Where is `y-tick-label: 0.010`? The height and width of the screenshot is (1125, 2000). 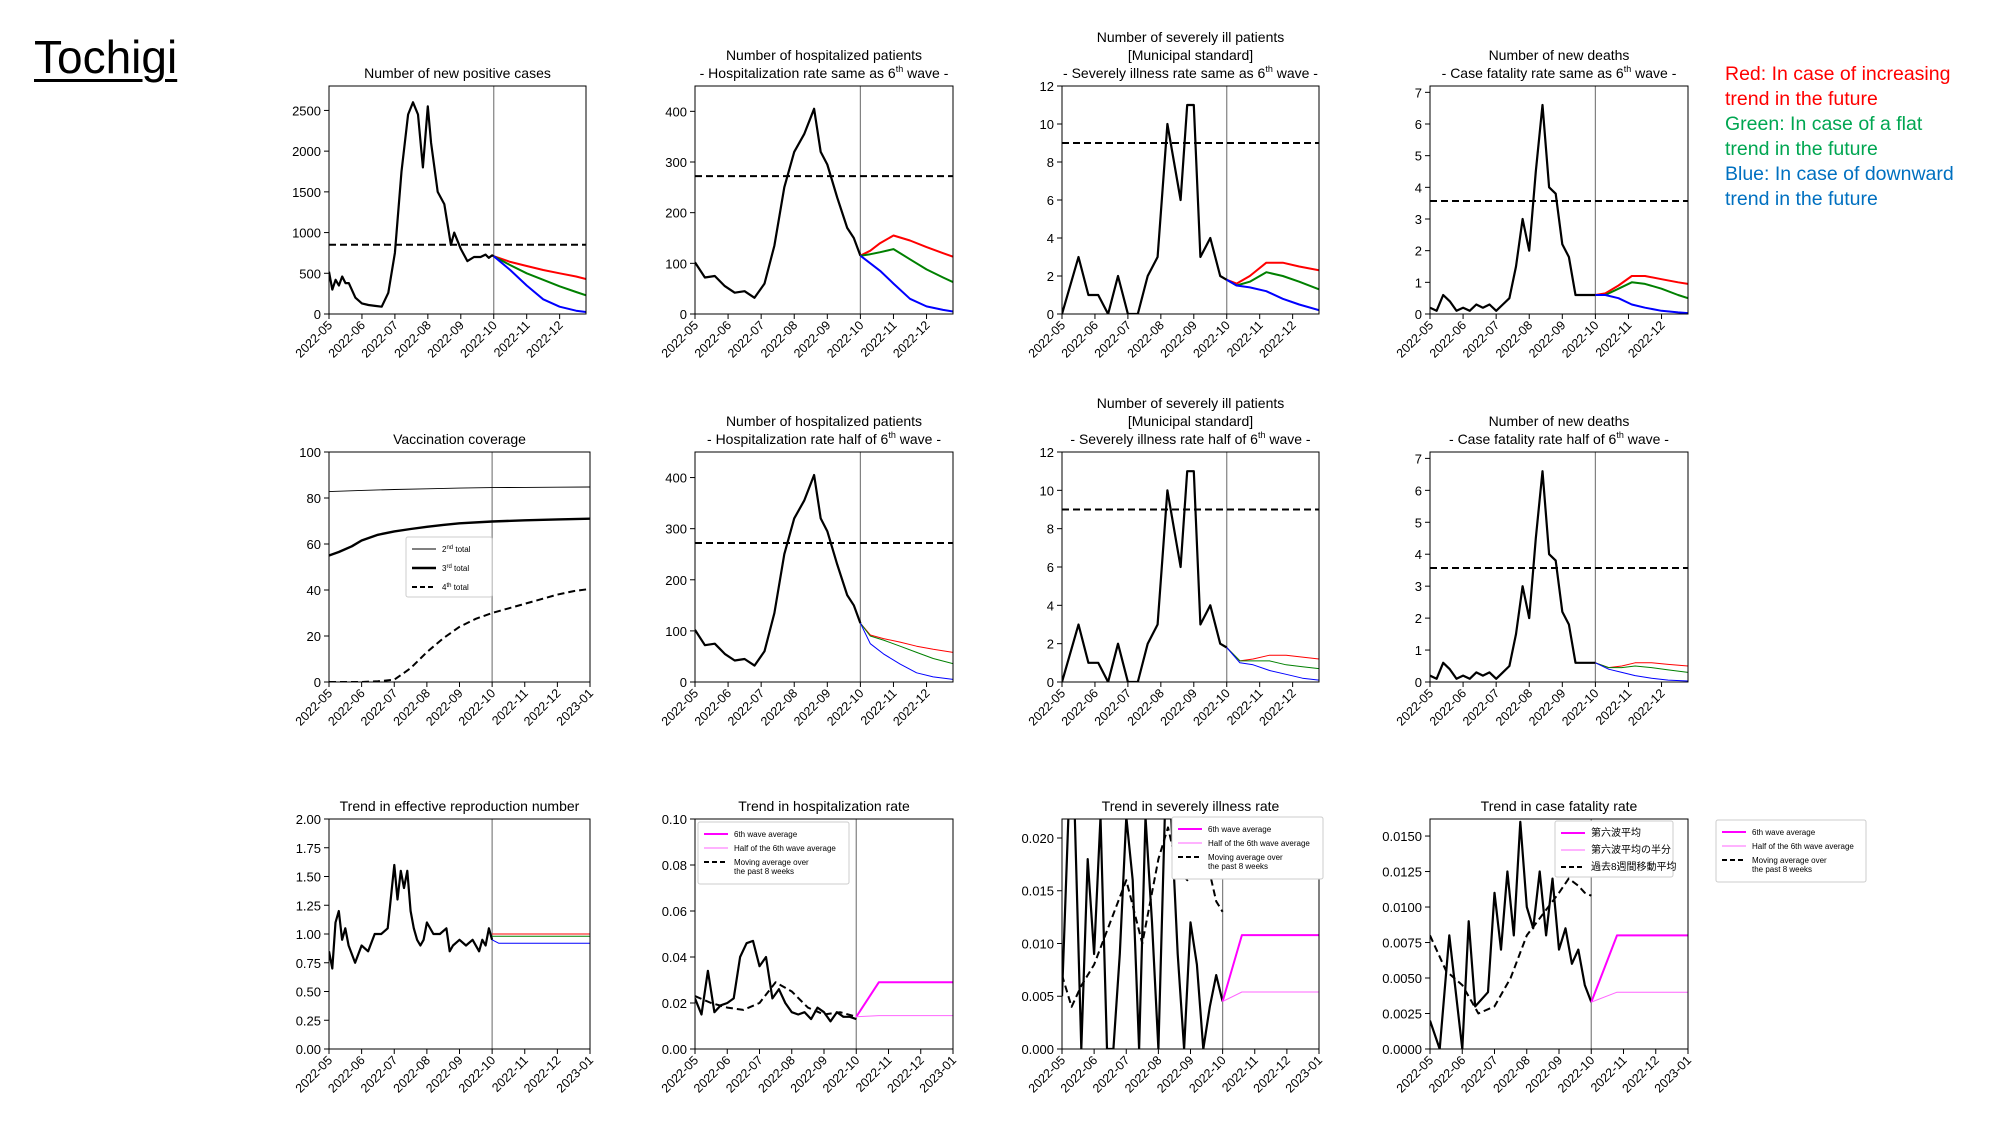 y-tick-label: 0.010 is located at coordinates (1037, 943).